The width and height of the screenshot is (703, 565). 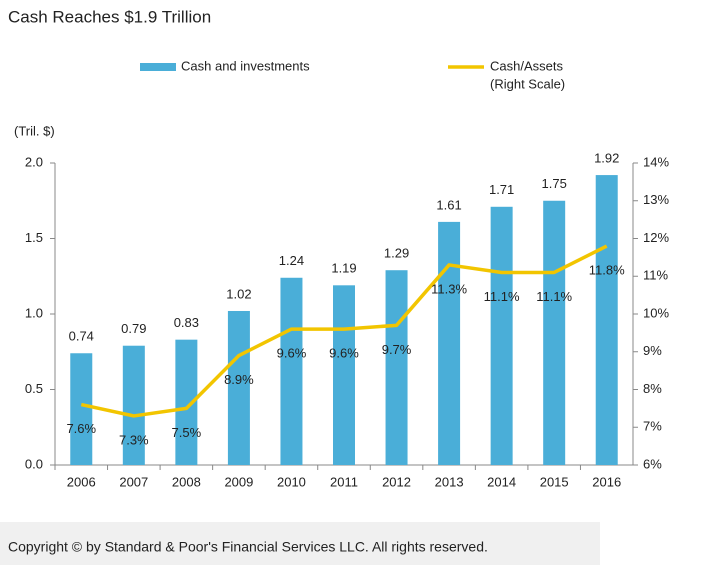 What do you see at coordinates (34, 388) in the screenshot?
I see `y-tick-label: 0.5` at bounding box center [34, 388].